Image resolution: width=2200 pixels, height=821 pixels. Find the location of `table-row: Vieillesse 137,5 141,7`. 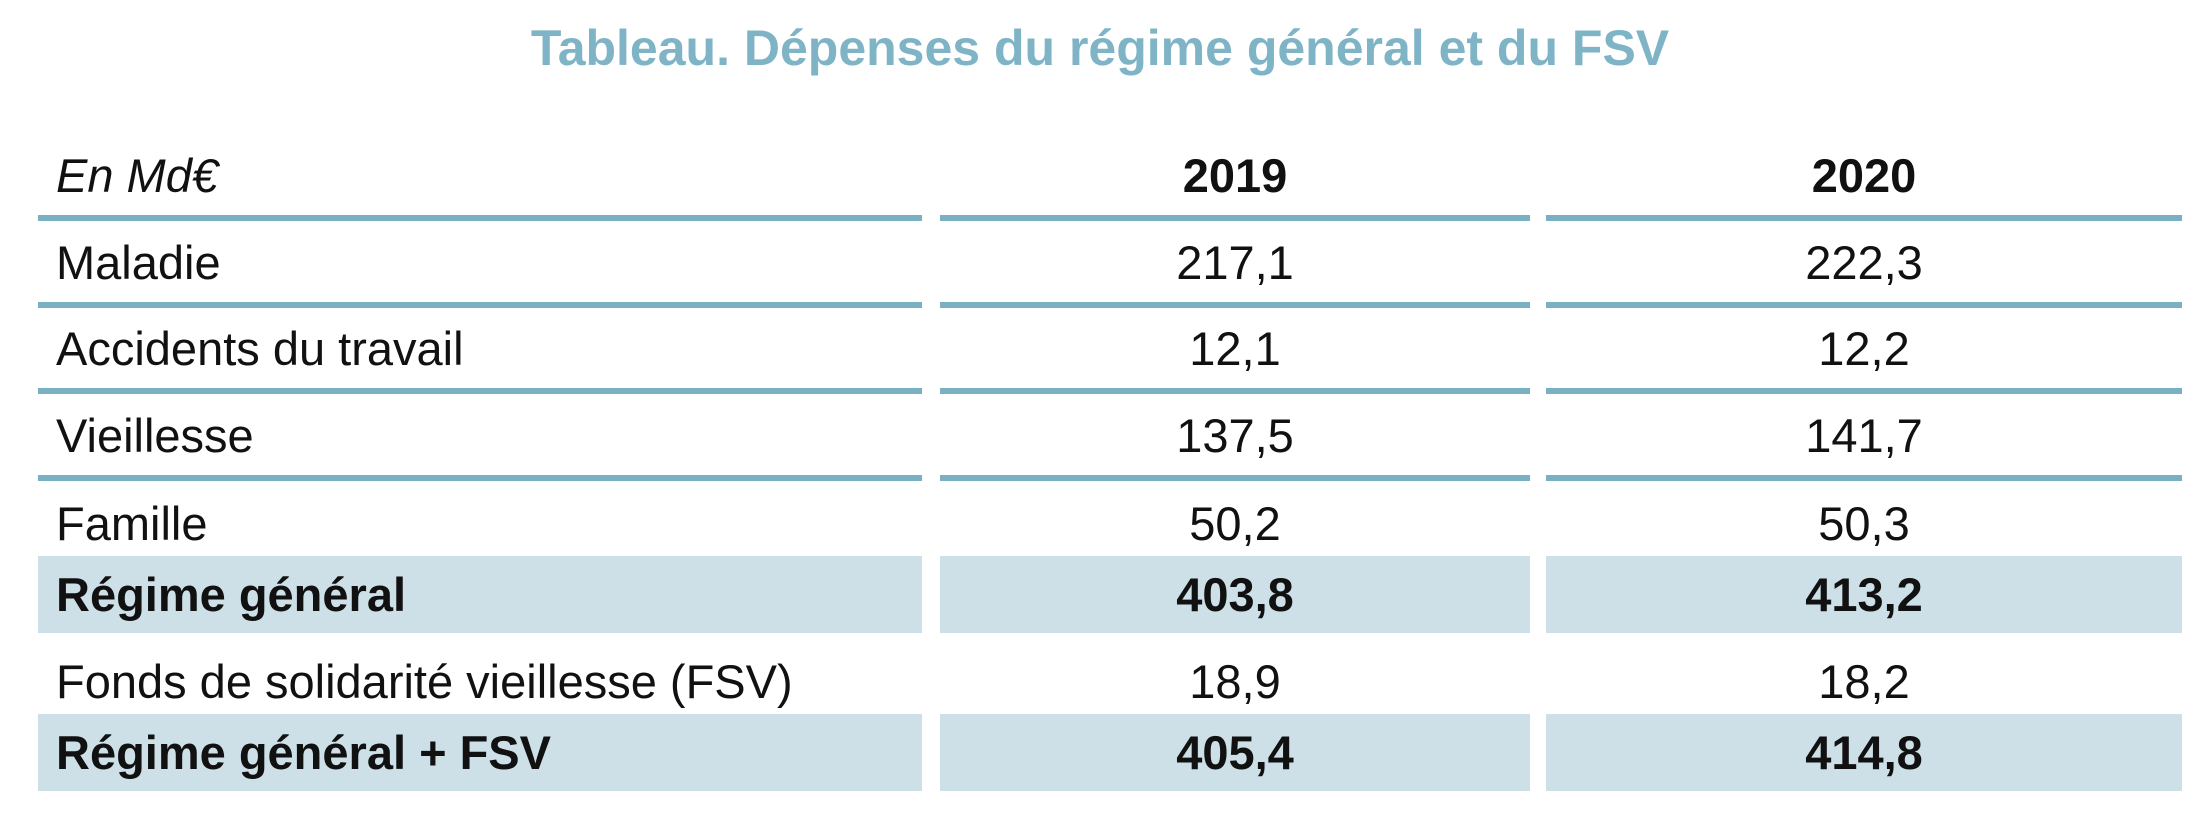

table-row: Vieillesse 137,5 141,7 is located at coordinates (1100, 437).